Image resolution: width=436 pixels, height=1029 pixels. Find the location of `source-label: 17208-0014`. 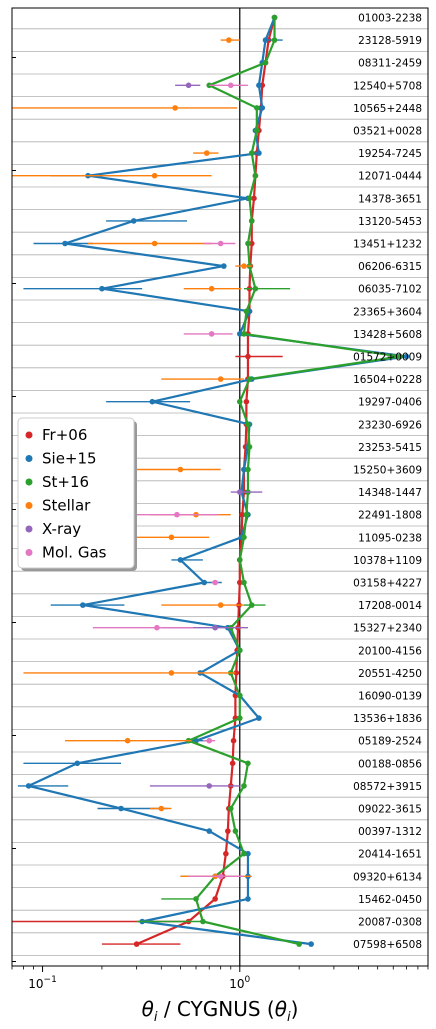

source-label: 17208-0014 is located at coordinates (390, 606).